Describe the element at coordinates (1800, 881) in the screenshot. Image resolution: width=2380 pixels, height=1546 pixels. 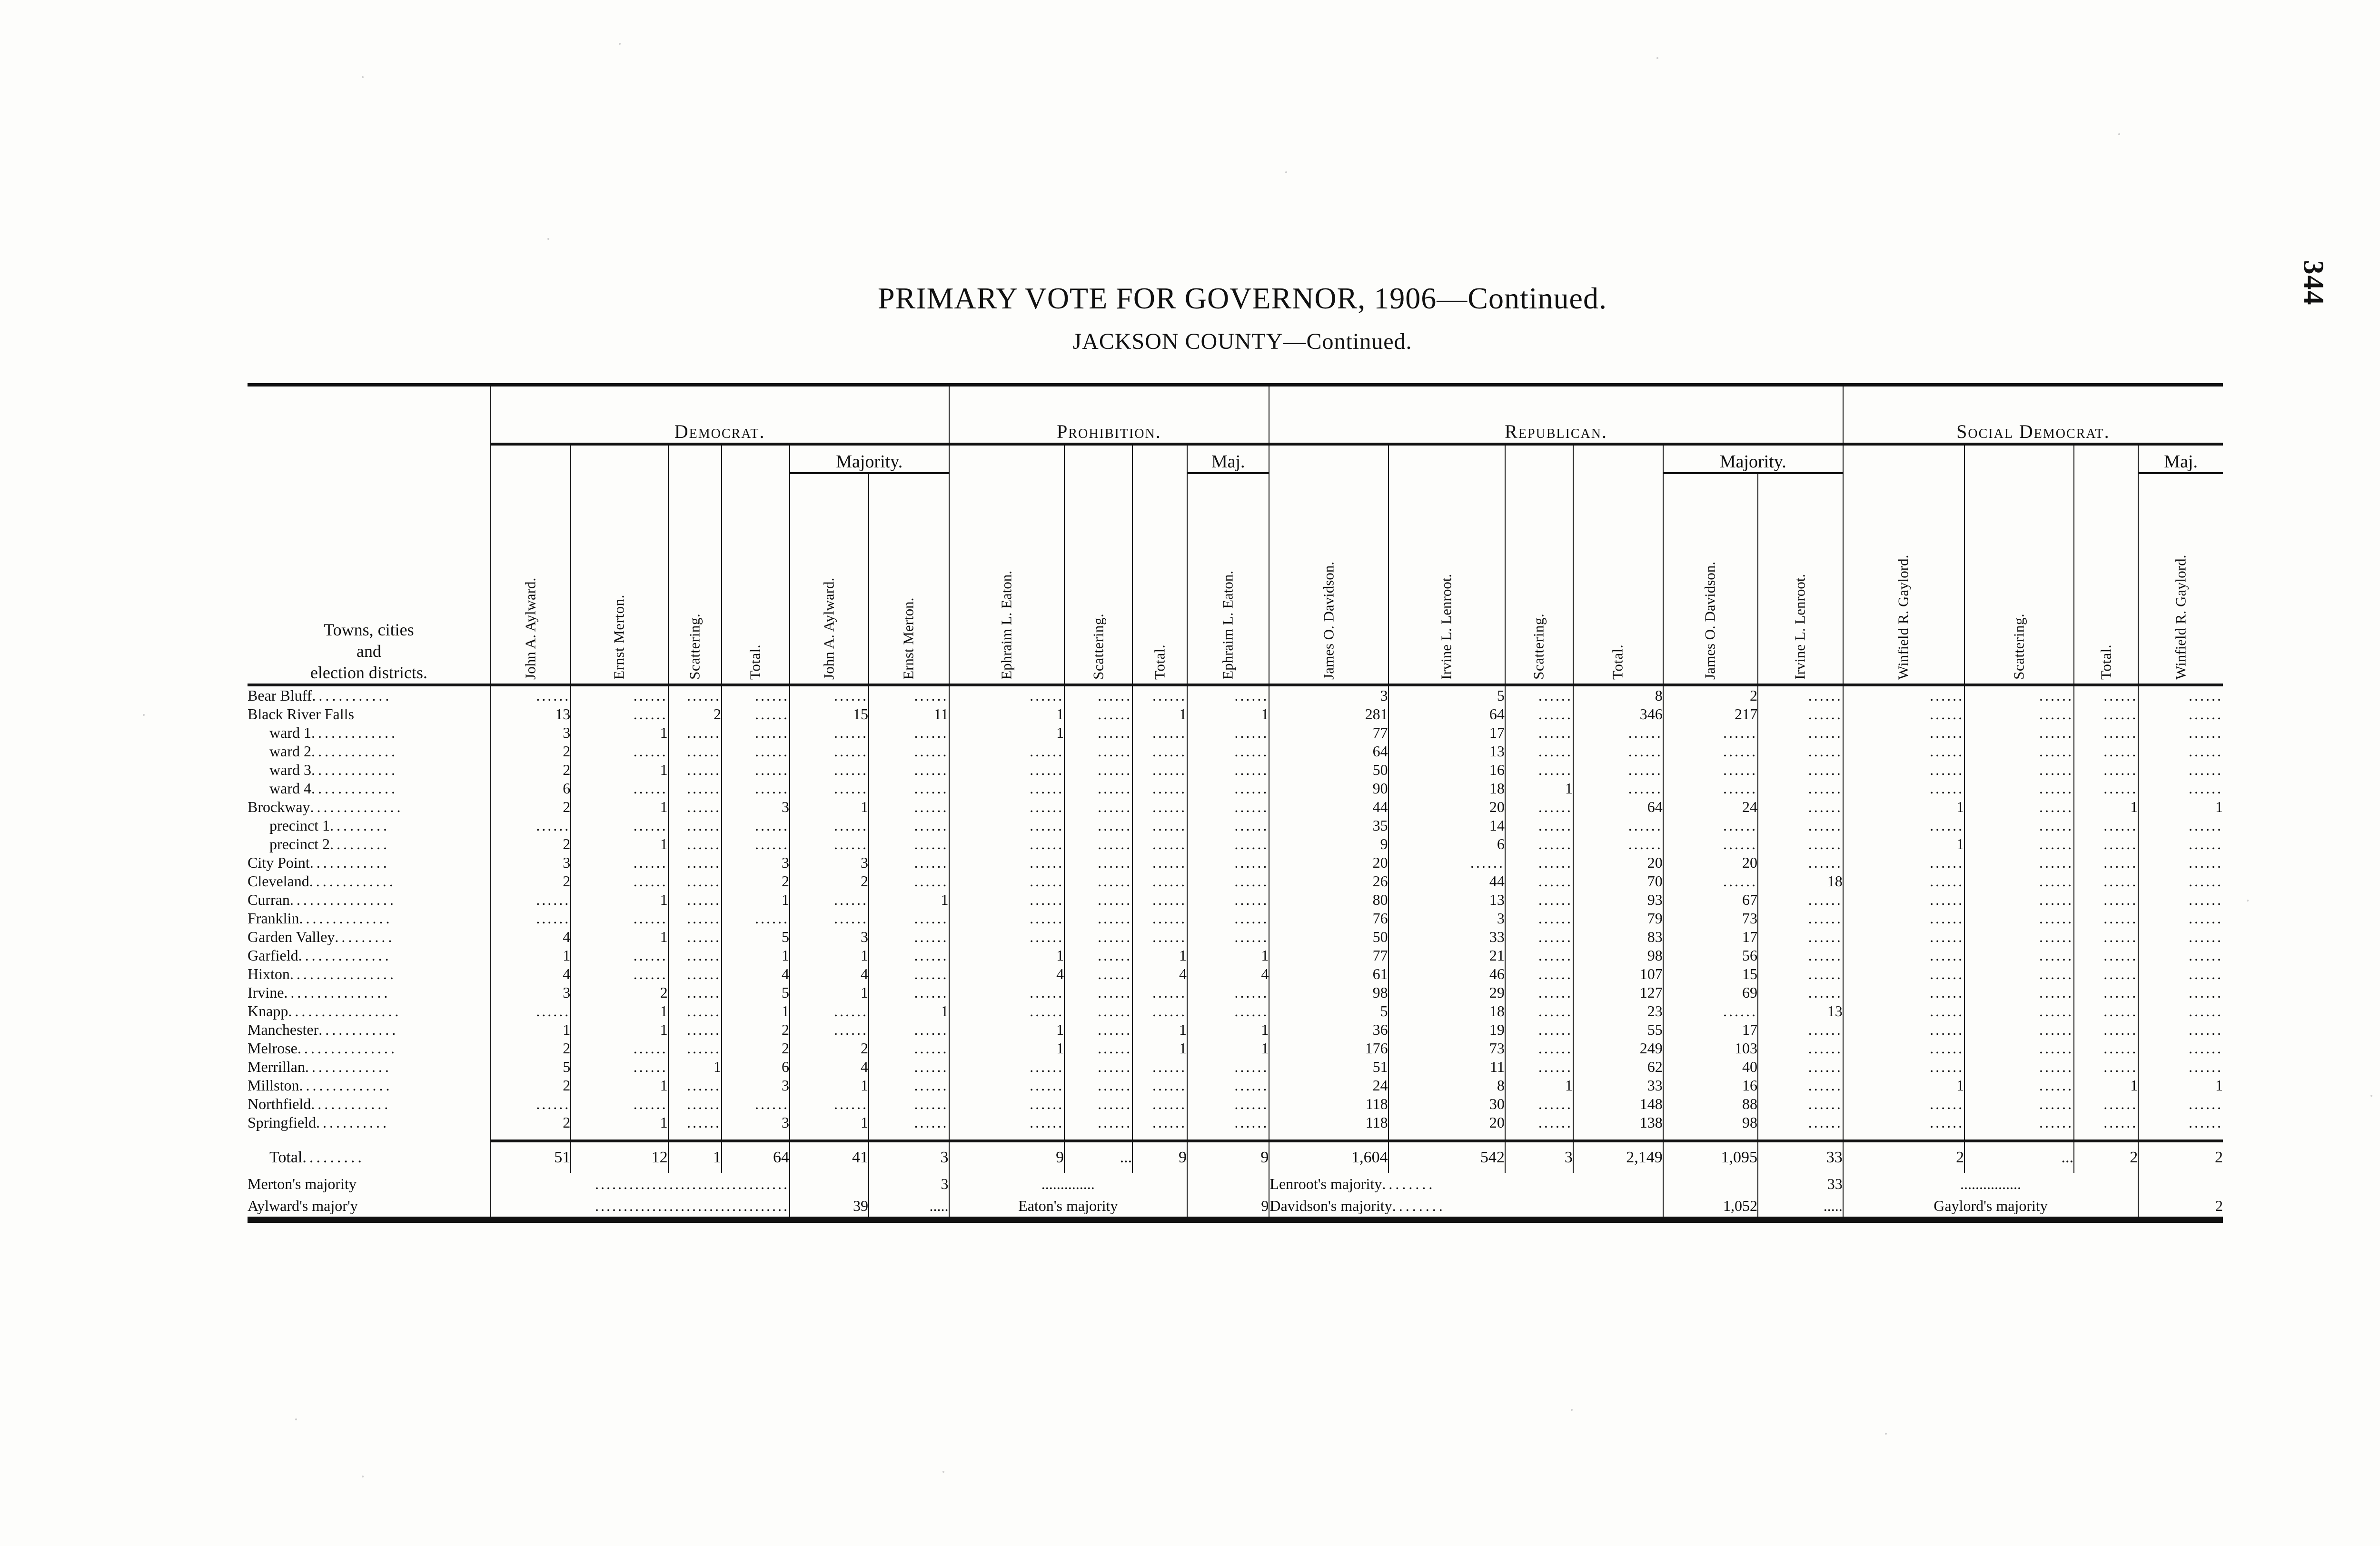
I see `cell-value: 18` at that location.